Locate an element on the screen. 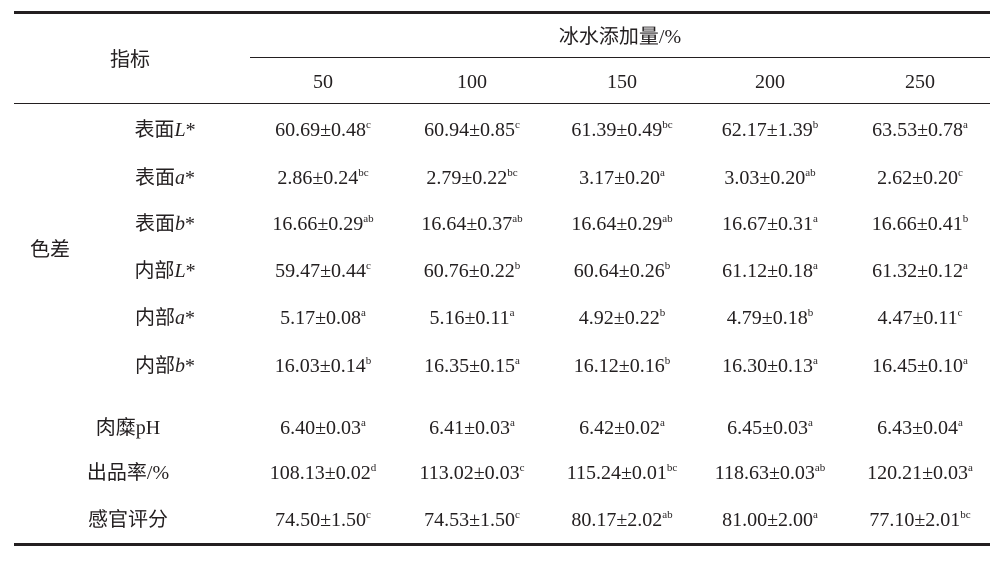  cell: 16.12±0.16b is located at coordinates (621, 366).